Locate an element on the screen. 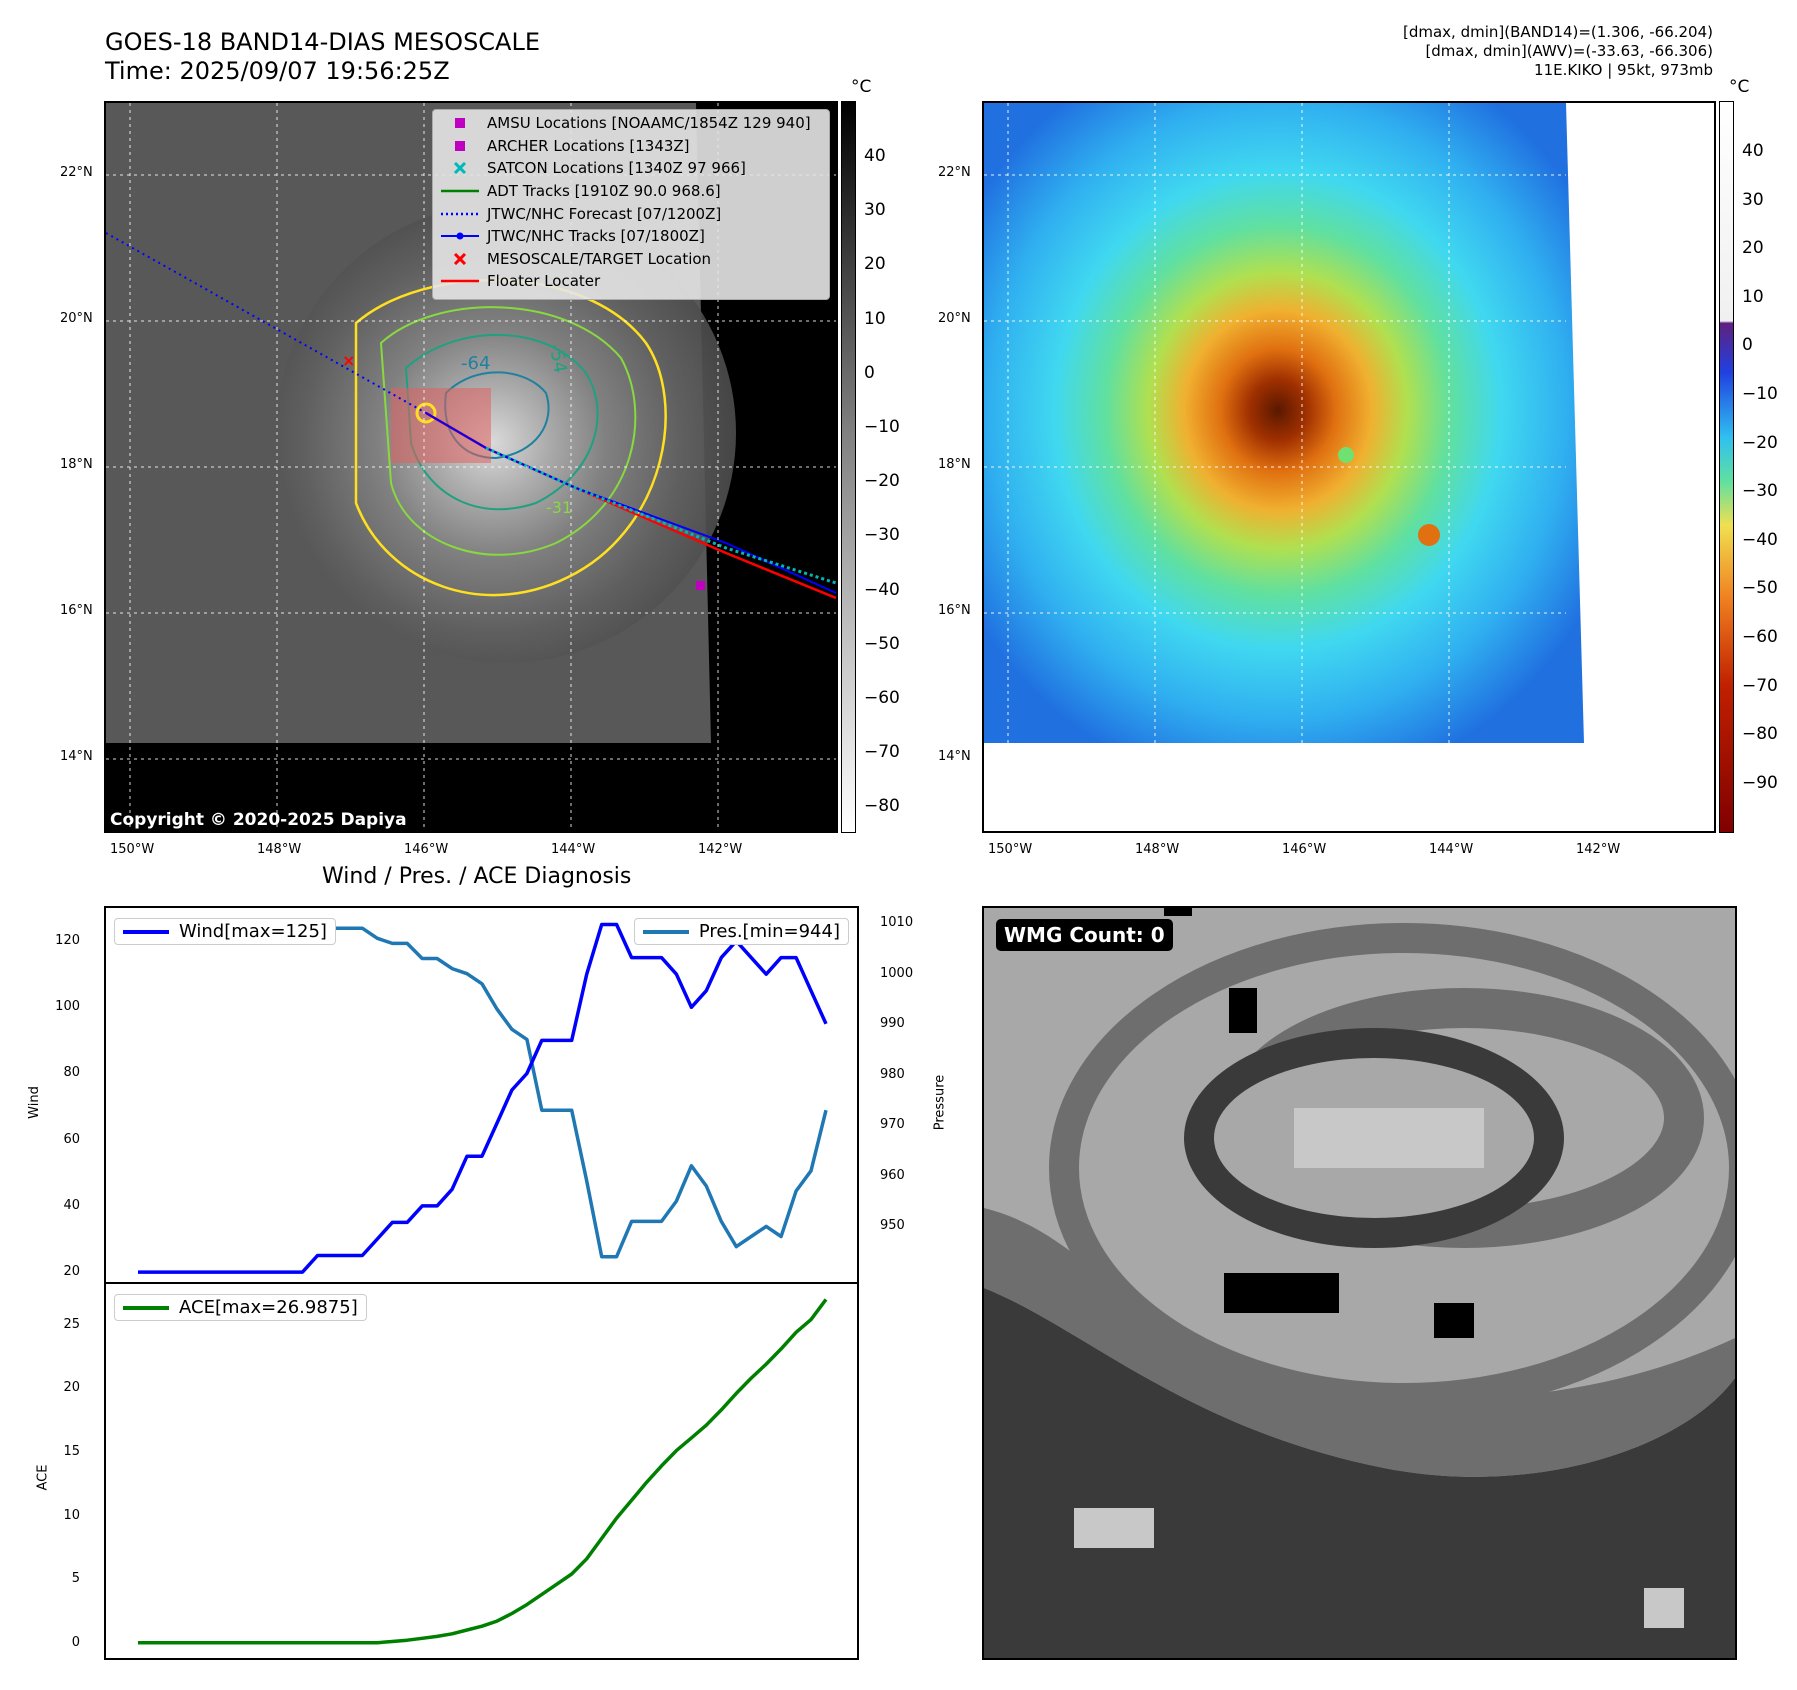 This screenshot has width=1797, height=1690. color-colorbar-tick: −60 is located at coordinates (1760, 637).